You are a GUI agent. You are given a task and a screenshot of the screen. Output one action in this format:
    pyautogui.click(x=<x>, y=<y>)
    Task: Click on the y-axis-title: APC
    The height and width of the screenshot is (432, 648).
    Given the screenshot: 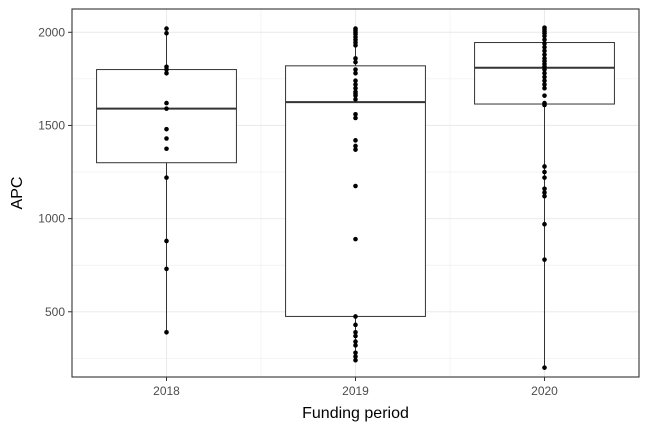 What is the action you would take?
    pyautogui.click(x=17, y=193)
    